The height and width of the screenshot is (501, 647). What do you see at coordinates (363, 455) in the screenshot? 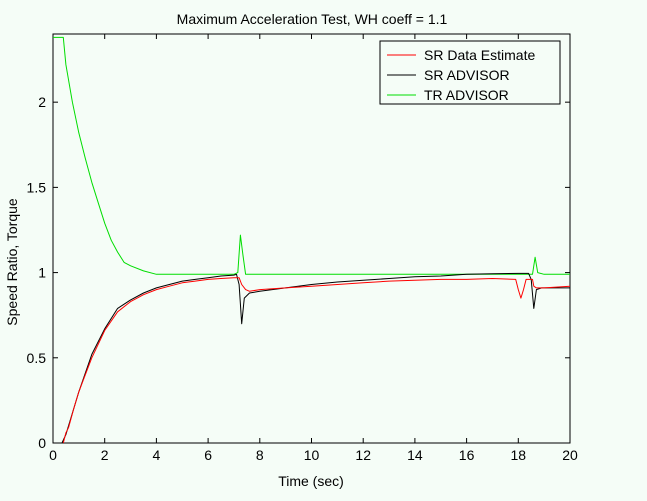
I see `x-tick-label: 12` at bounding box center [363, 455].